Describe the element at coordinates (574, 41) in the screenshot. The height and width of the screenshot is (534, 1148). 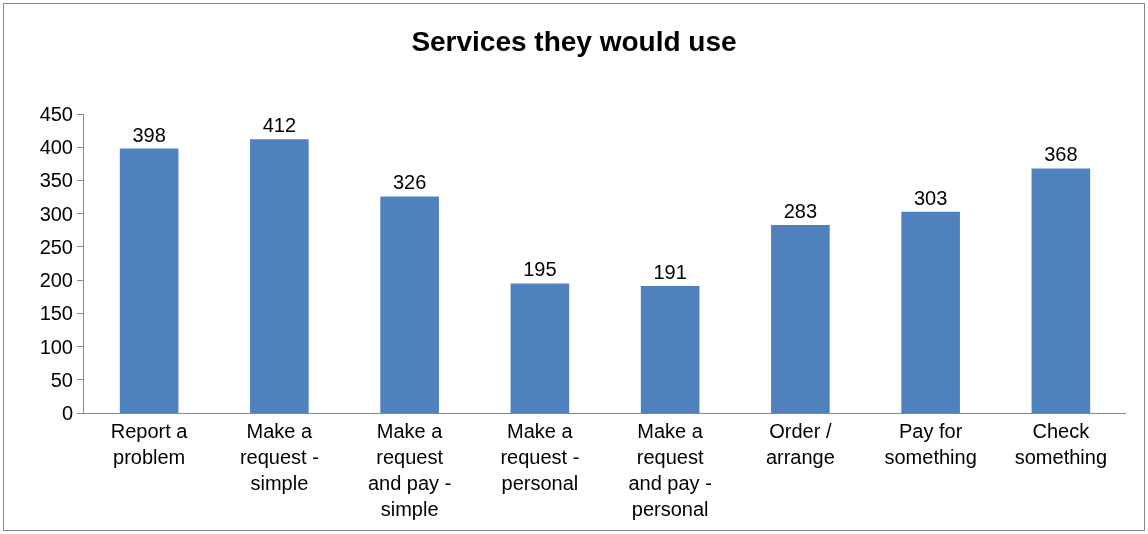
I see `chart-title: Services they would use` at that location.